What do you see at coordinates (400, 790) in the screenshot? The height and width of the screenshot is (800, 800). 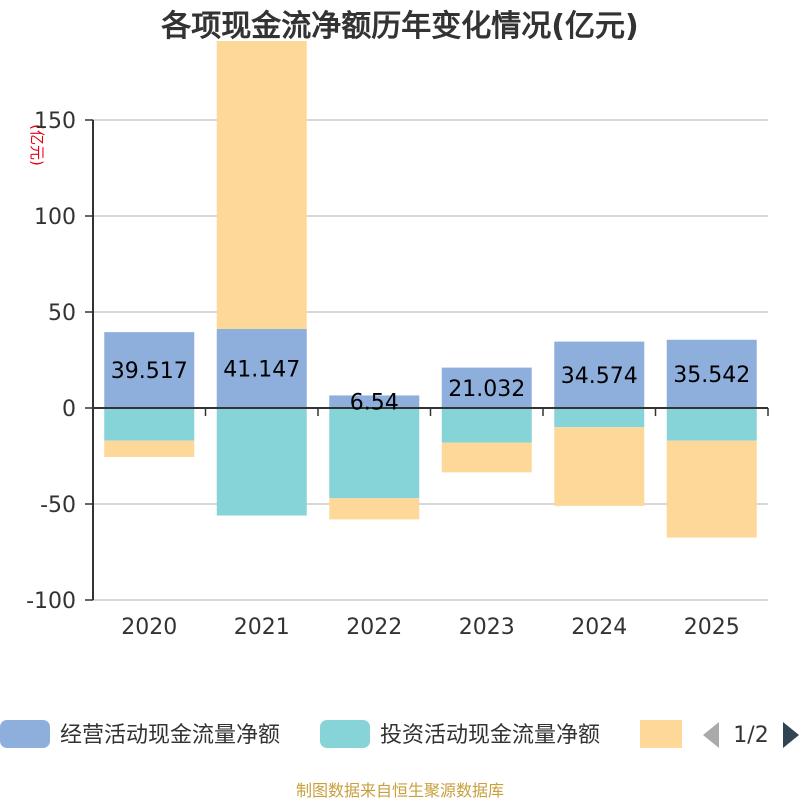 I see `data-source: 制图数据来自恒生聚源数据库` at bounding box center [400, 790].